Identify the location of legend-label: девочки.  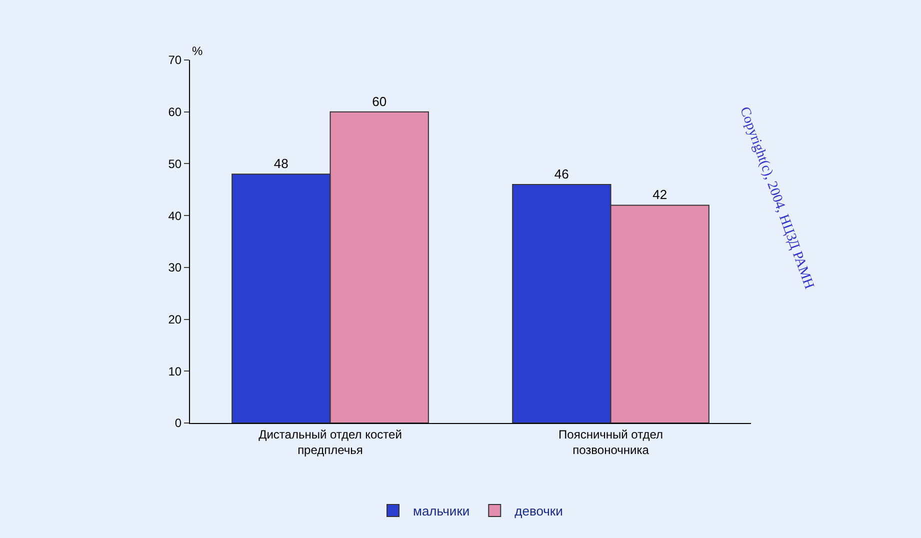
(538, 511).